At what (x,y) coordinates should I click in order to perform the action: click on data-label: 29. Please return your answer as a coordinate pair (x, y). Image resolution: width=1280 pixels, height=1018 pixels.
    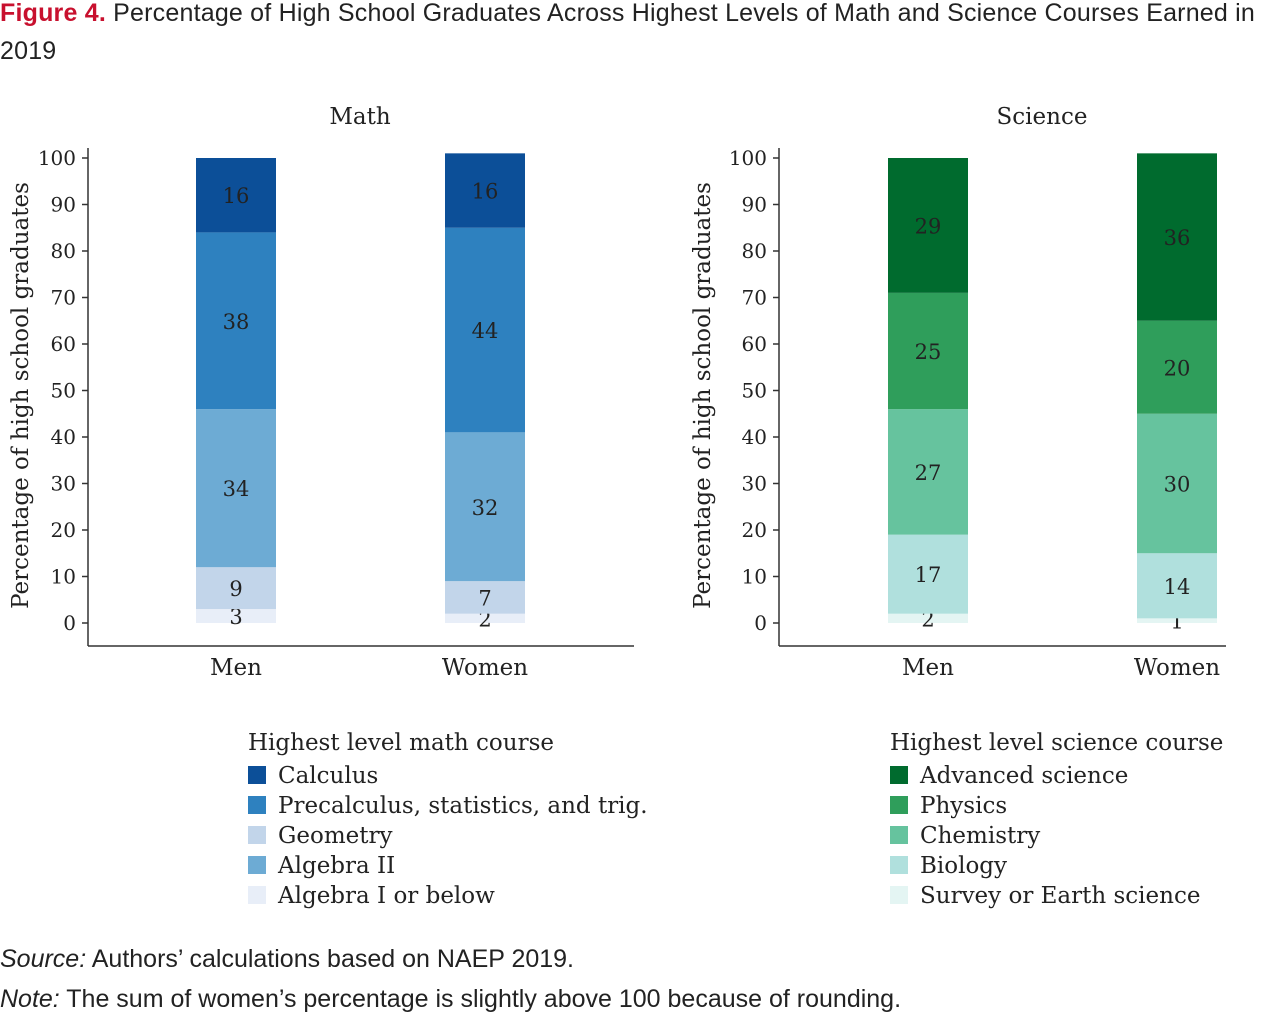
    Looking at the image, I should click on (928, 226).